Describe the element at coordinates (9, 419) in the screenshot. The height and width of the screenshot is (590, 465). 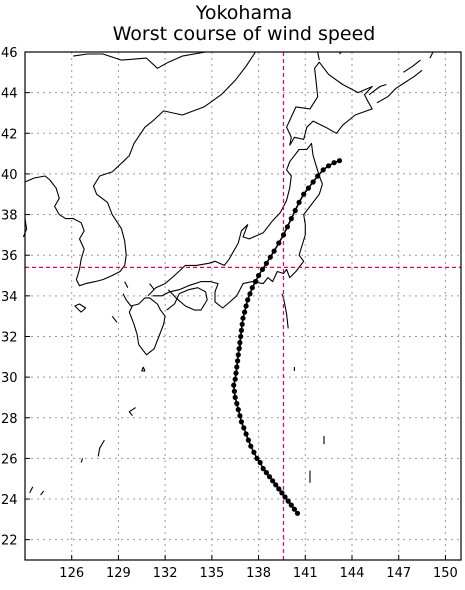
I see `lat-tick-label: 28` at that location.